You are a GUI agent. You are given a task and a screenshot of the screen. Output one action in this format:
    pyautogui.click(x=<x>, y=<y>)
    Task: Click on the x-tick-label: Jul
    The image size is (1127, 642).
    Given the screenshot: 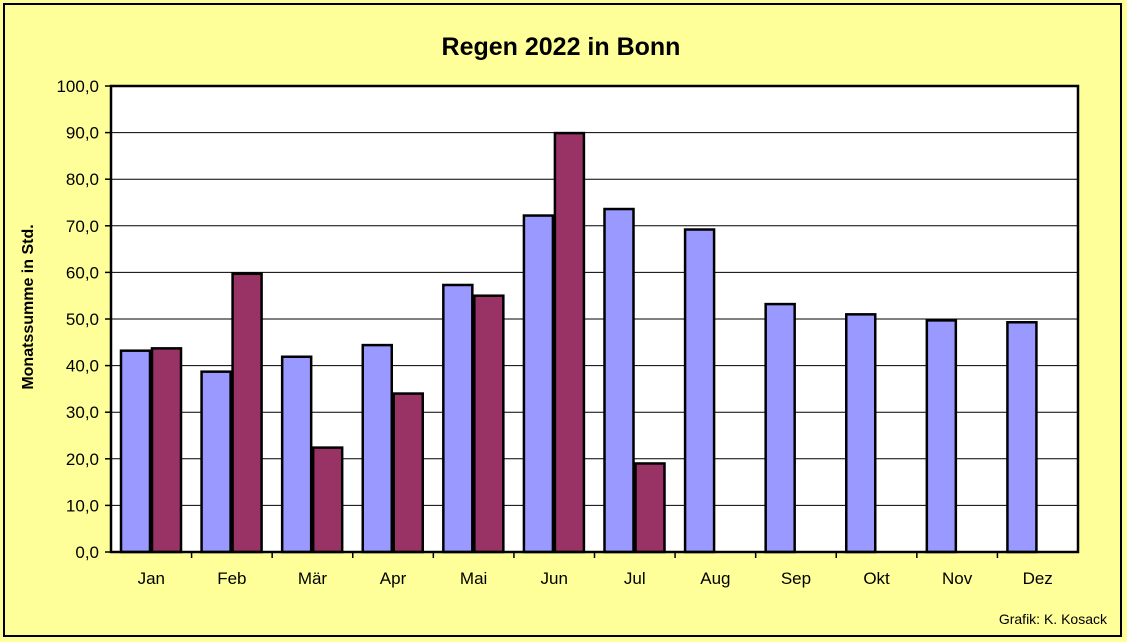 What is the action you would take?
    pyautogui.click(x=635, y=578)
    